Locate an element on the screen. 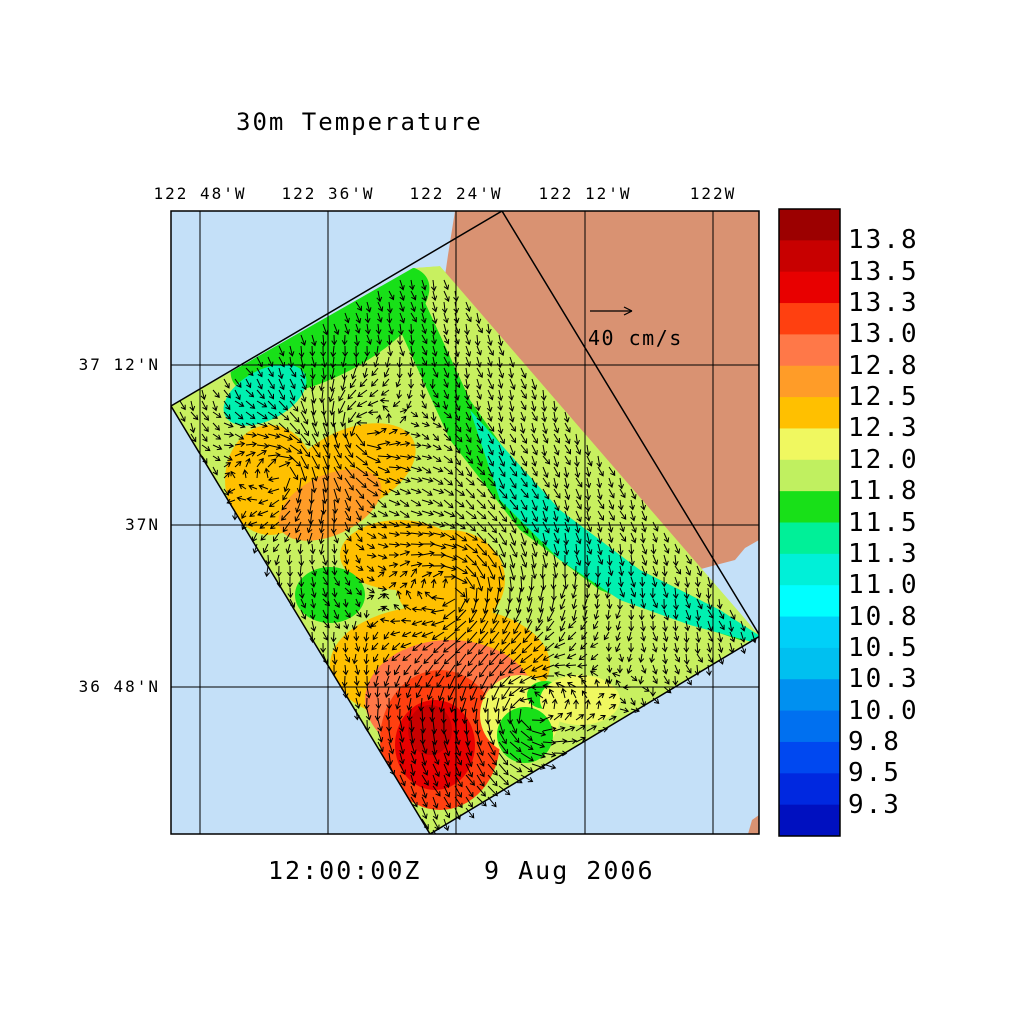 The height and width of the screenshot is (1024, 1024). colorbar-block is located at coordinates (809, 475).